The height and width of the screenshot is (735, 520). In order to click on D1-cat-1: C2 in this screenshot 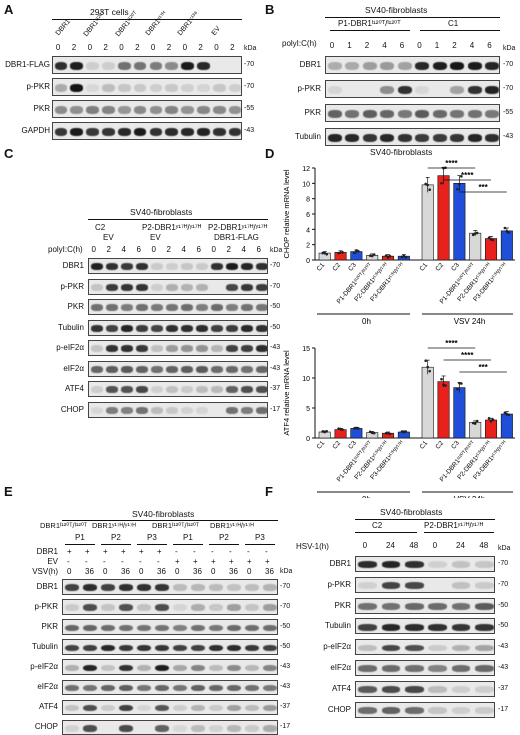, I will do `click(336, 444)`.